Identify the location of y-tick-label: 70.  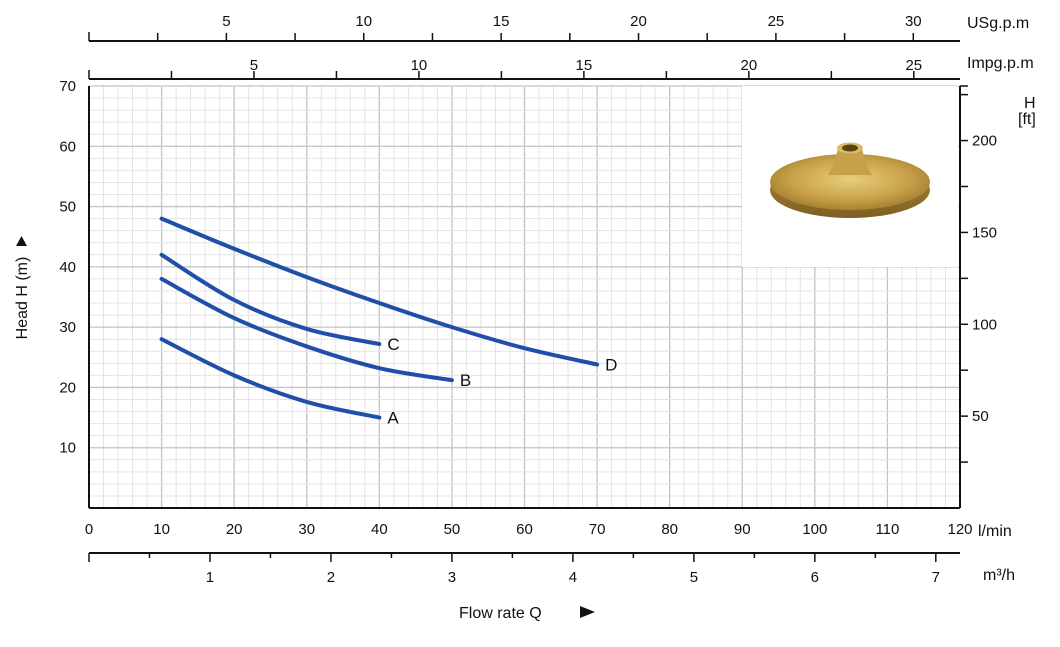
(67, 86).